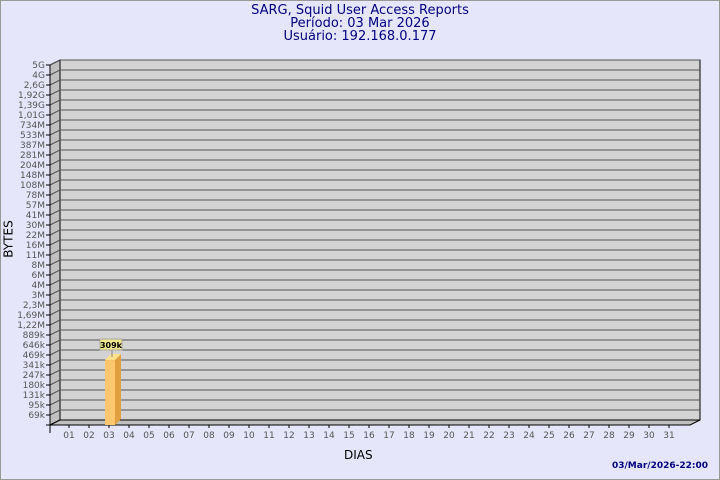 The image size is (720, 480). I want to click on y-tick-label: 3M, so click(39, 296).